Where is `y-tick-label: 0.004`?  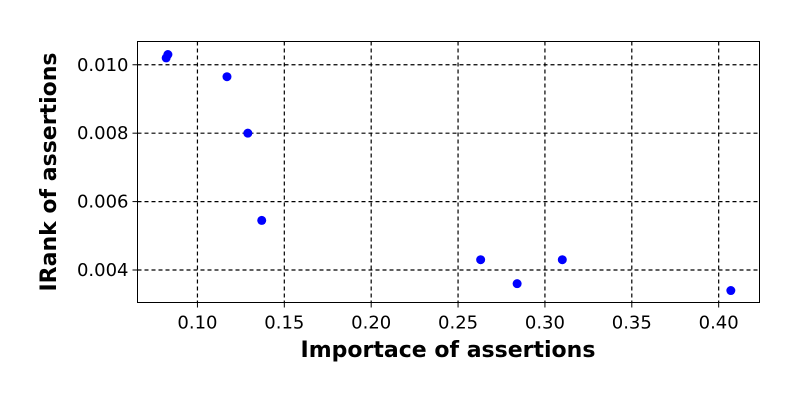 y-tick-label: 0.004 is located at coordinates (103, 270).